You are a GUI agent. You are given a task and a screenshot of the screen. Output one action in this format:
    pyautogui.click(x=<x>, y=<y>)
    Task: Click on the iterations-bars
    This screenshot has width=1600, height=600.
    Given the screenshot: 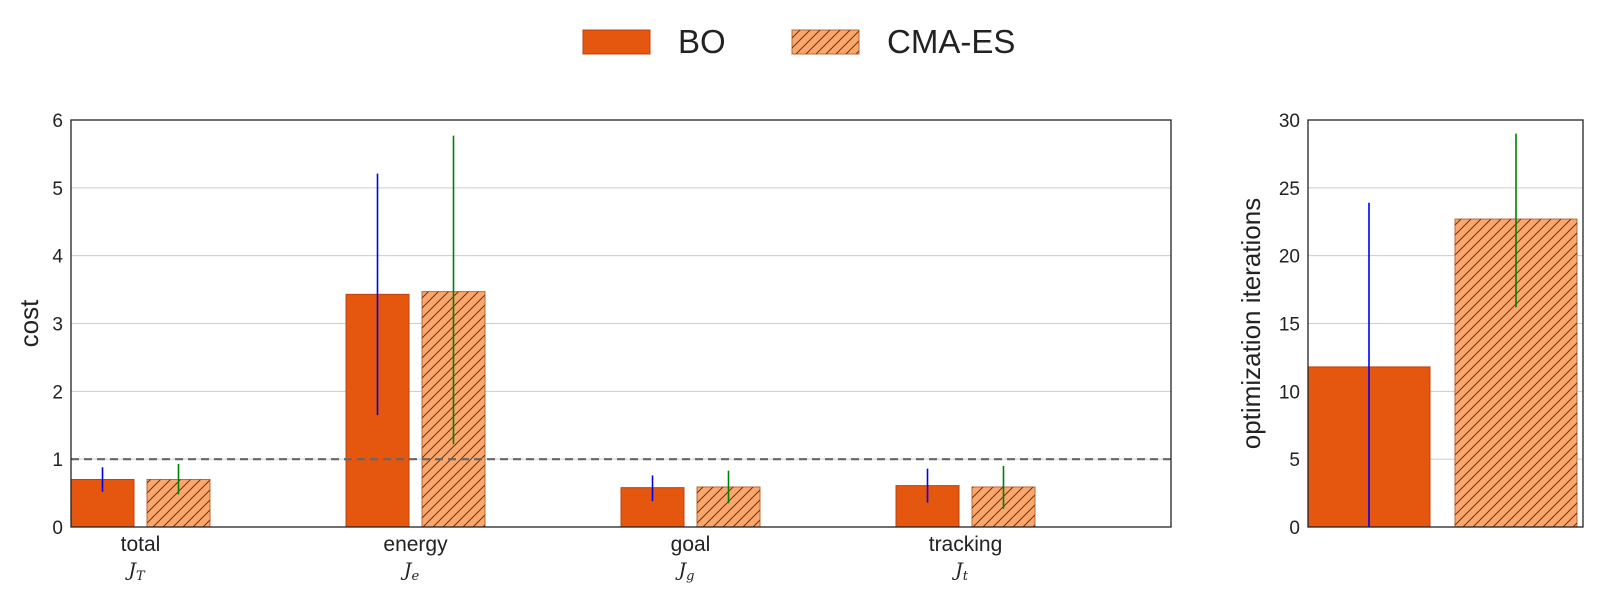 What is the action you would take?
    pyautogui.click(x=1442, y=373)
    